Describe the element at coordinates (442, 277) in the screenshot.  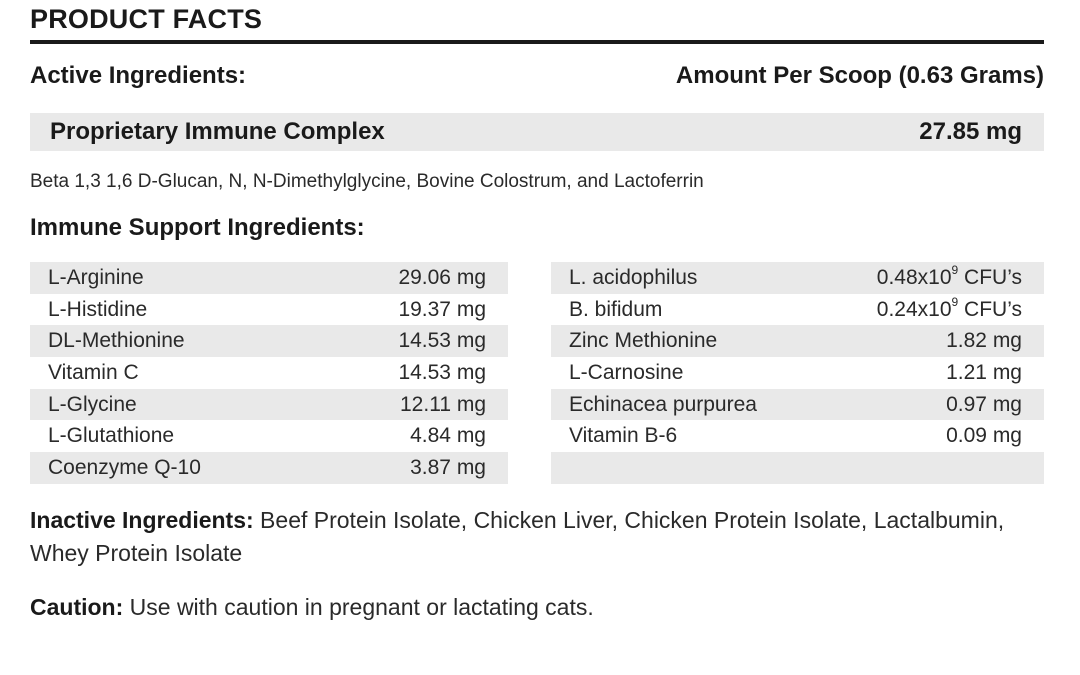
I see `ingredient-amount: 29.06 mg` at that location.